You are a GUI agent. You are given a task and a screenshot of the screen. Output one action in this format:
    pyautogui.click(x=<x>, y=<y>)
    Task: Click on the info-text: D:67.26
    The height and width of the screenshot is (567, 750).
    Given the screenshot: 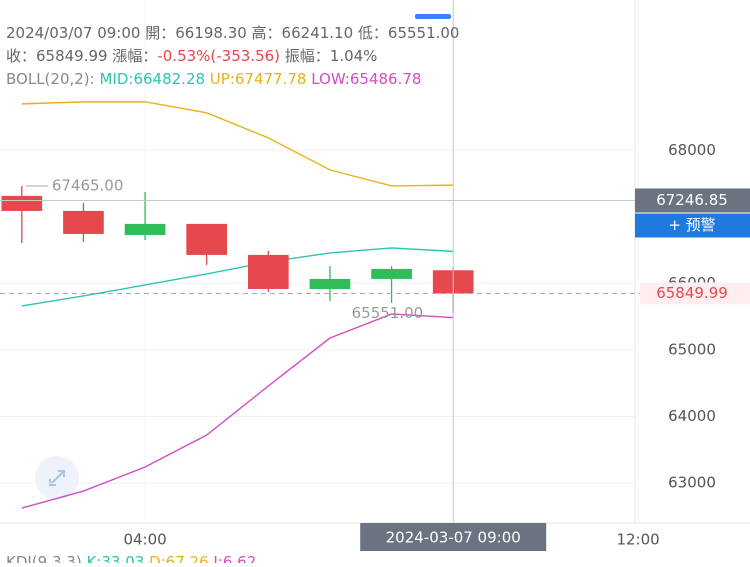 What is the action you would take?
    pyautogui.click(x=181, y=558)
    